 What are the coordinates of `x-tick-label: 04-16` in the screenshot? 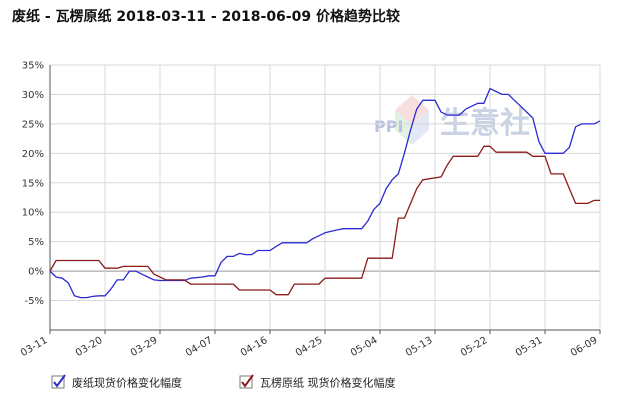 It's located at (254, 347).